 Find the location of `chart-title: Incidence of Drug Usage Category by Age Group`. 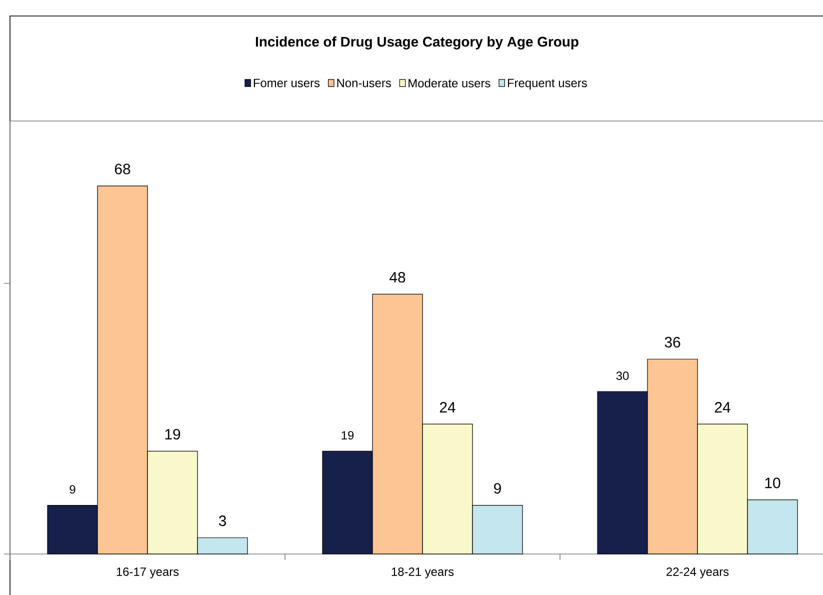

chart-title: Incidence of Drug Usage Category by Age Group is located at coordinates (417, 43).